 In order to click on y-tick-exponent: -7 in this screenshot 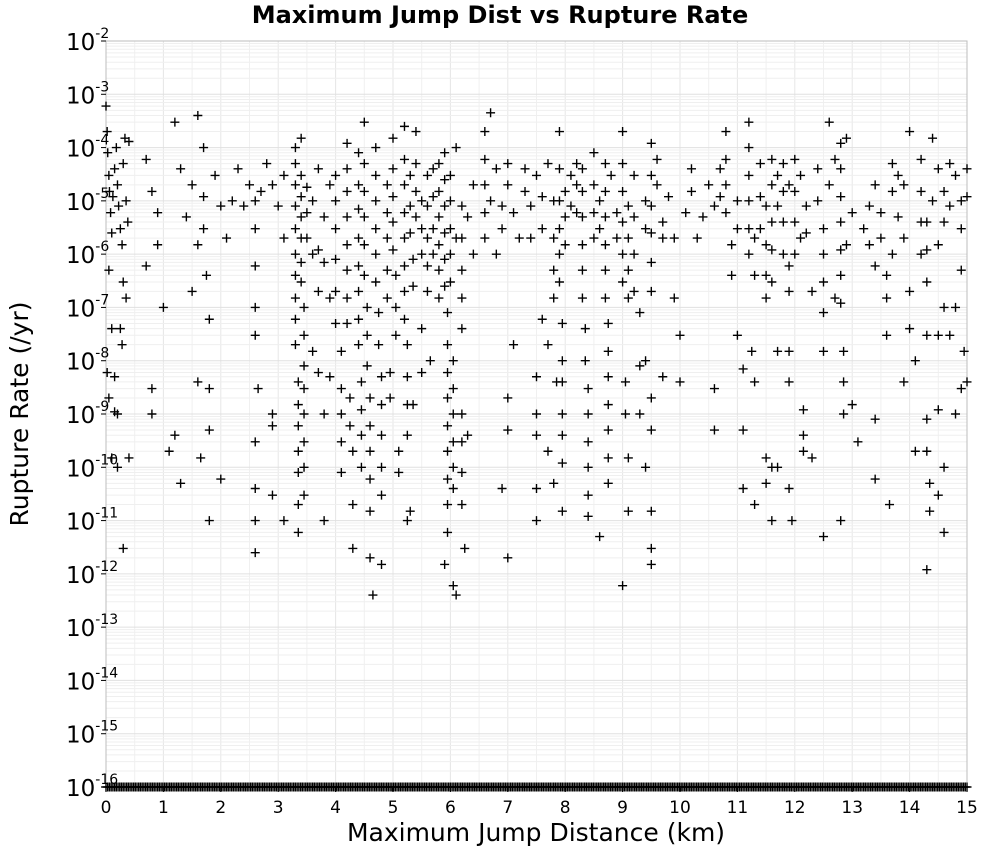, I will do `click(102, 300)`.